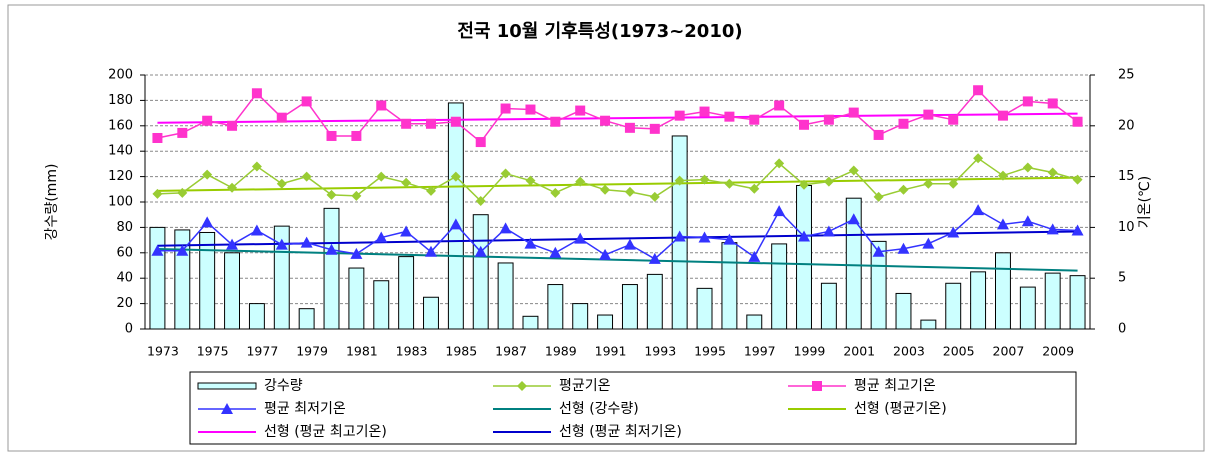  I want to click on x-tick-label: 1973, so click(163, 351).